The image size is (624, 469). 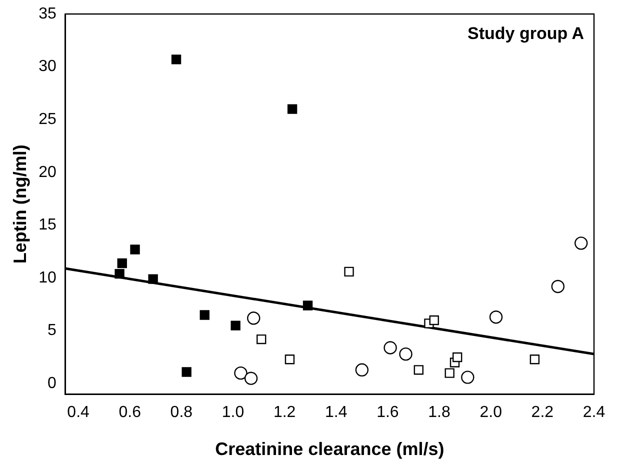 What do you see at coordinates (526, 34) in the screenshot?
I see `annotation: Study group A` at bounding box center [526, 34].